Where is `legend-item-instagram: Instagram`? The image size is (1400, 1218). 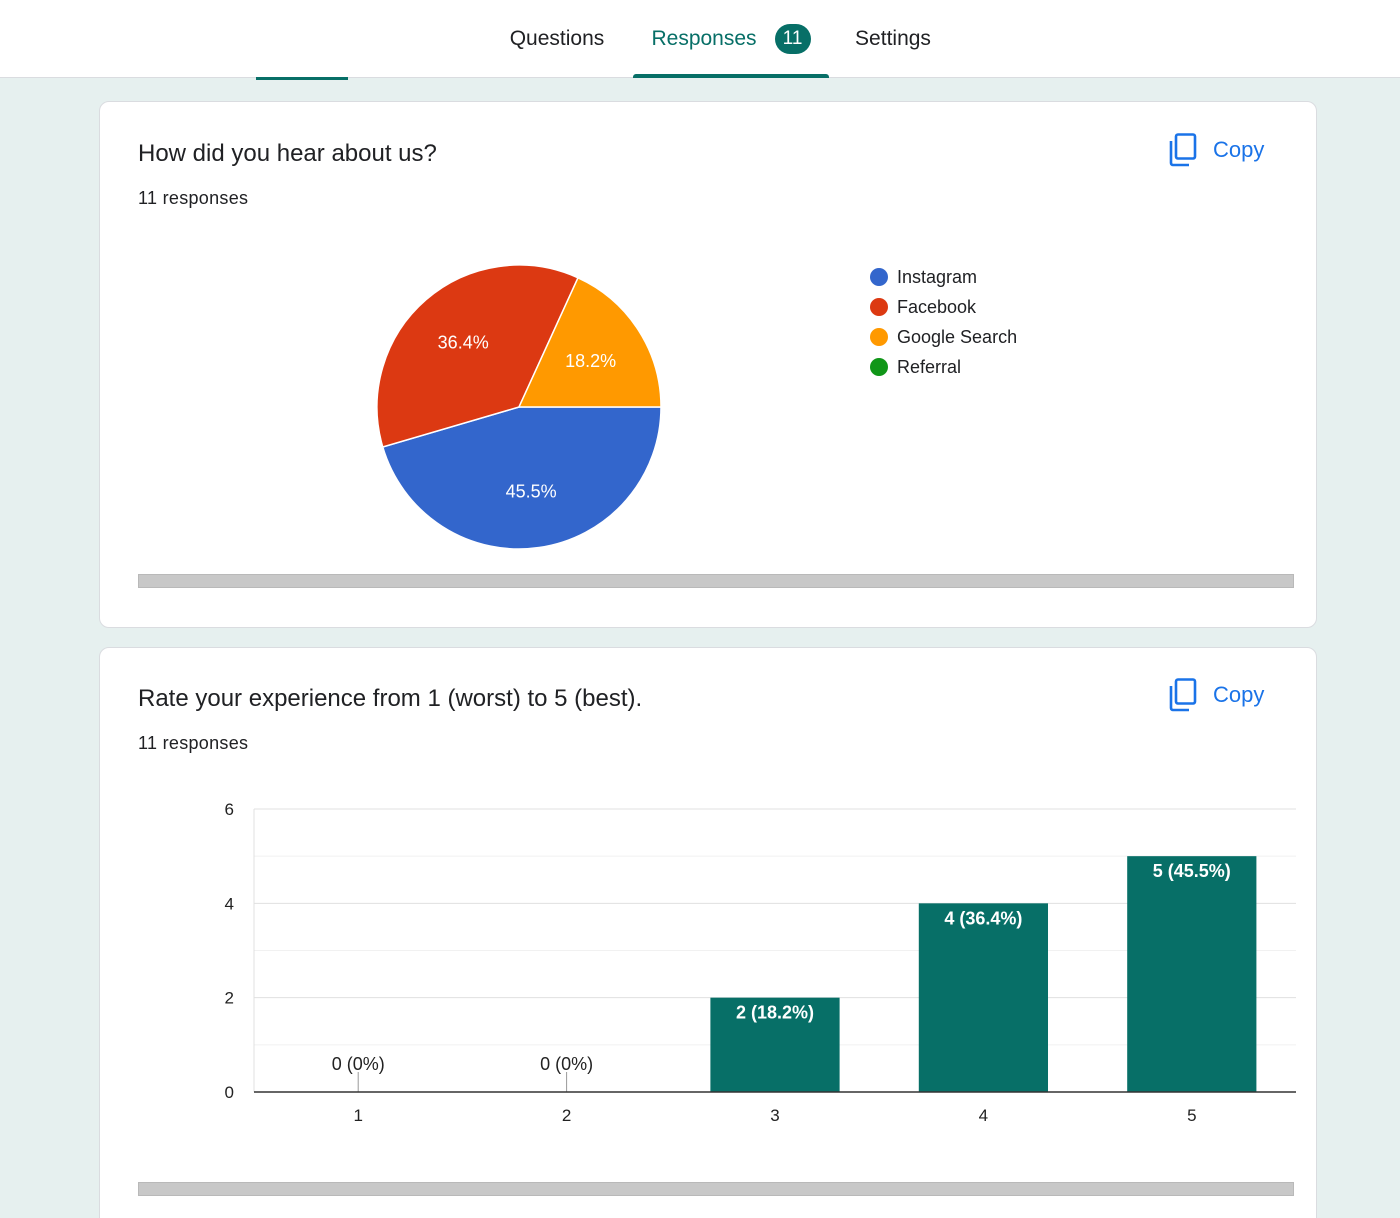 legend-item-instagram: Instagram is located at coordinates (943, 277).